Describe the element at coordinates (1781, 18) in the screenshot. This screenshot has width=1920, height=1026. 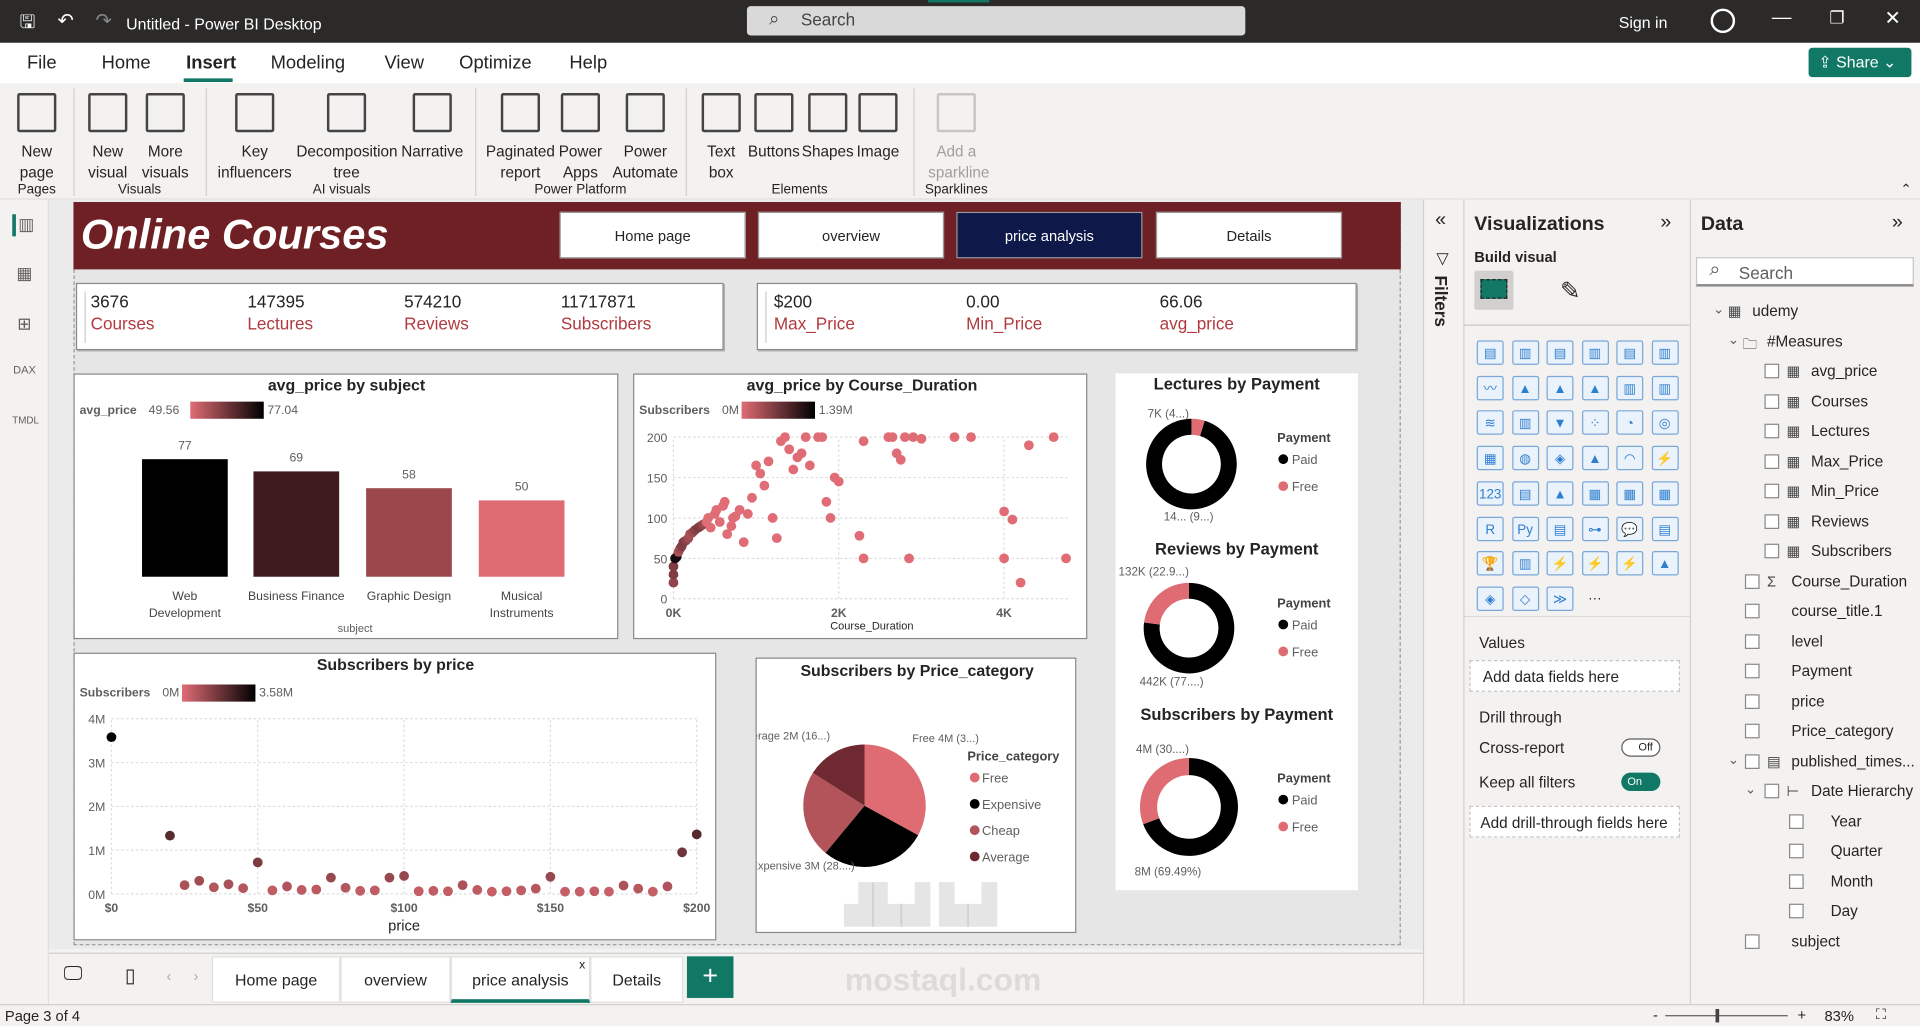
I see `minimize-icon: —` at that location.